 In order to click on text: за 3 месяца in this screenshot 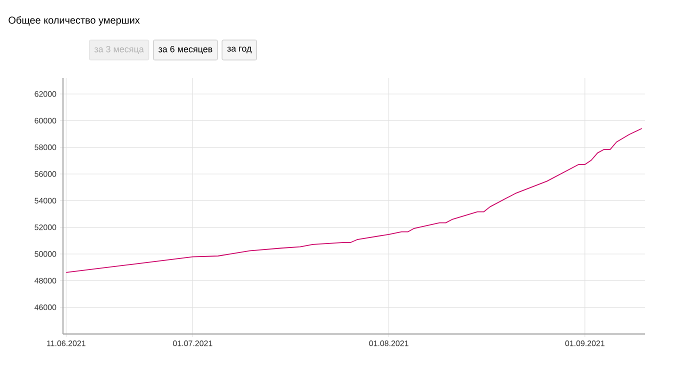, I will do `click(119, 50)`.